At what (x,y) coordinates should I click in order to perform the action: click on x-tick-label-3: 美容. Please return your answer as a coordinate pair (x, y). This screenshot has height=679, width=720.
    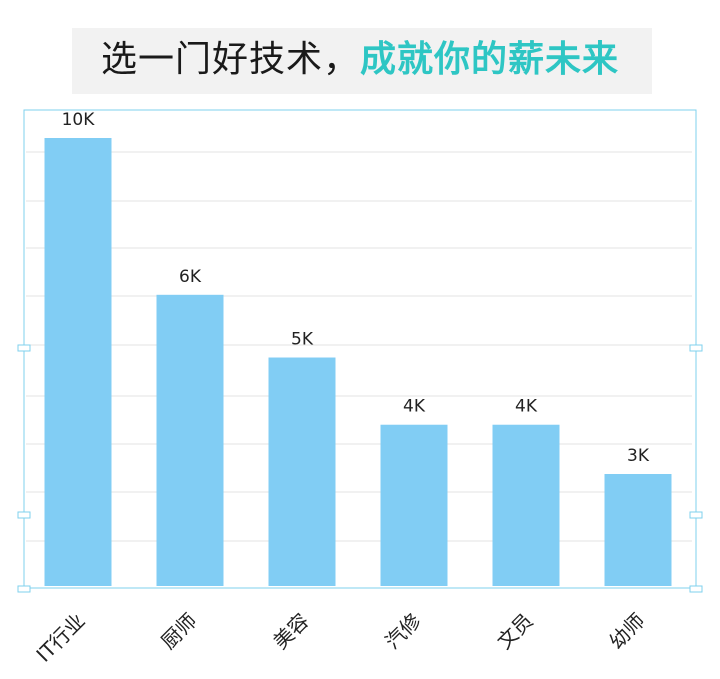
    Looking at the image, I should click on (290, 631).